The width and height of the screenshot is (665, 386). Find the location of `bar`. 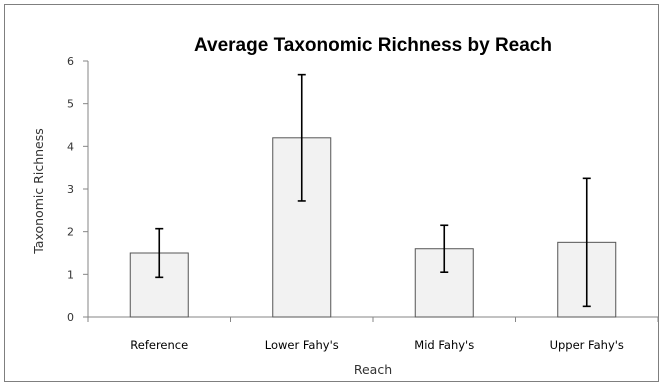

bar is located at coordinates (444, 283).